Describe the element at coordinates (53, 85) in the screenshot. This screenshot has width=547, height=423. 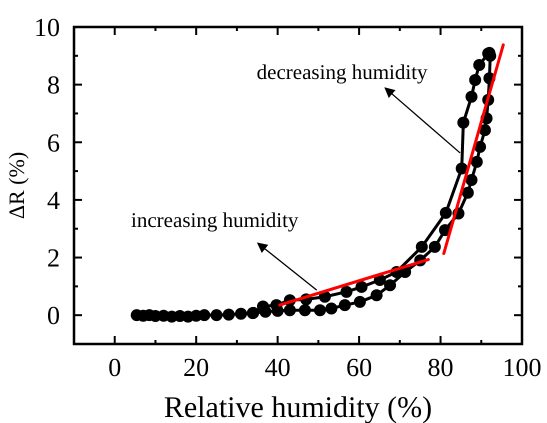
I see `y-tick-label: 8` at that location.